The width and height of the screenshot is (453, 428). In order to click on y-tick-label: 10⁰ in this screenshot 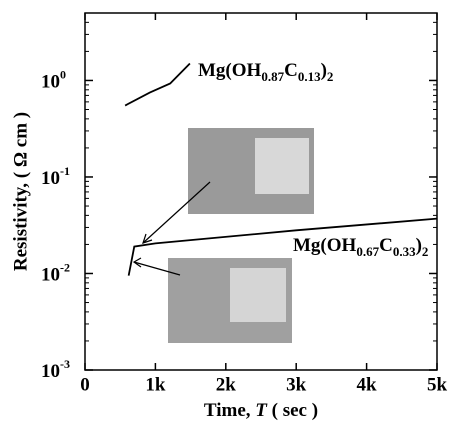, I will do `click(53, 80)`.